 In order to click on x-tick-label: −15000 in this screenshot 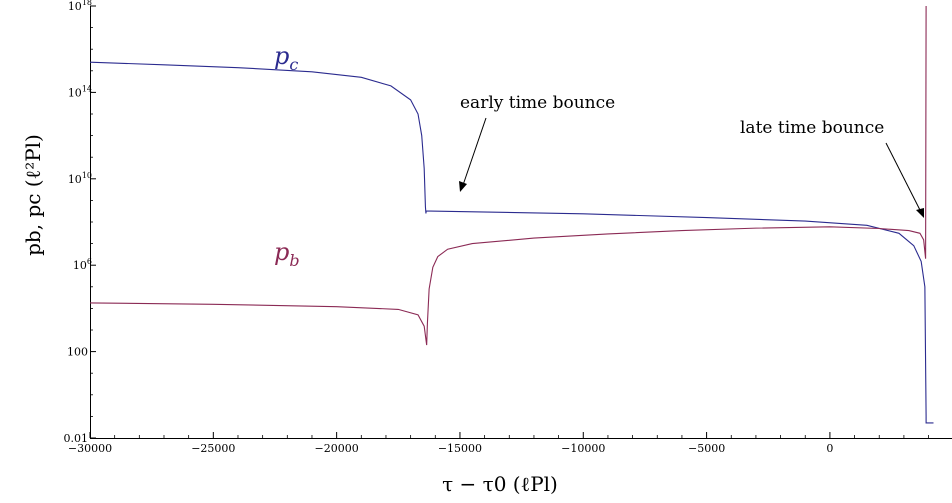, I will do `click(460, 448)`.